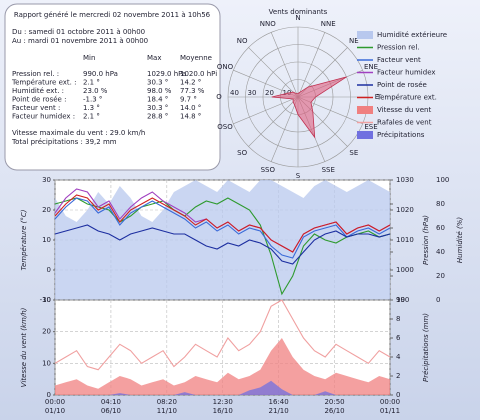 This screenshot has height=420, width=480. What do you see at coordinates (192, 91) in the screenshot?
I see `cell-value: 77.3 %` at bounding box center [192, 91].